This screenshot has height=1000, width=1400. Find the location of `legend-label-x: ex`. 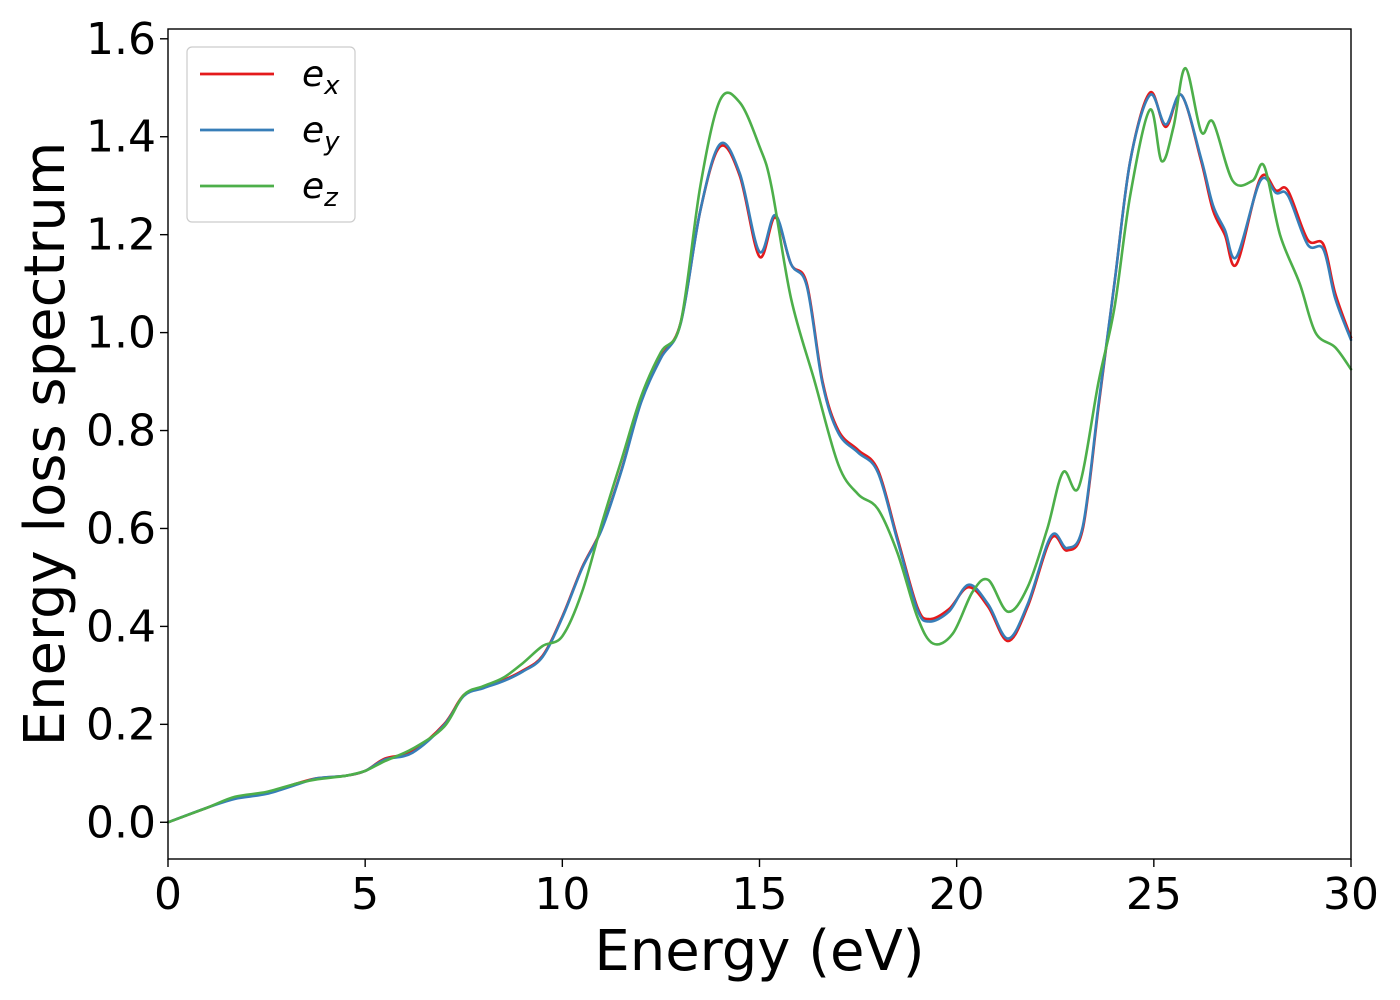

legend-label-x: ex is located at coordinates (321, 77).